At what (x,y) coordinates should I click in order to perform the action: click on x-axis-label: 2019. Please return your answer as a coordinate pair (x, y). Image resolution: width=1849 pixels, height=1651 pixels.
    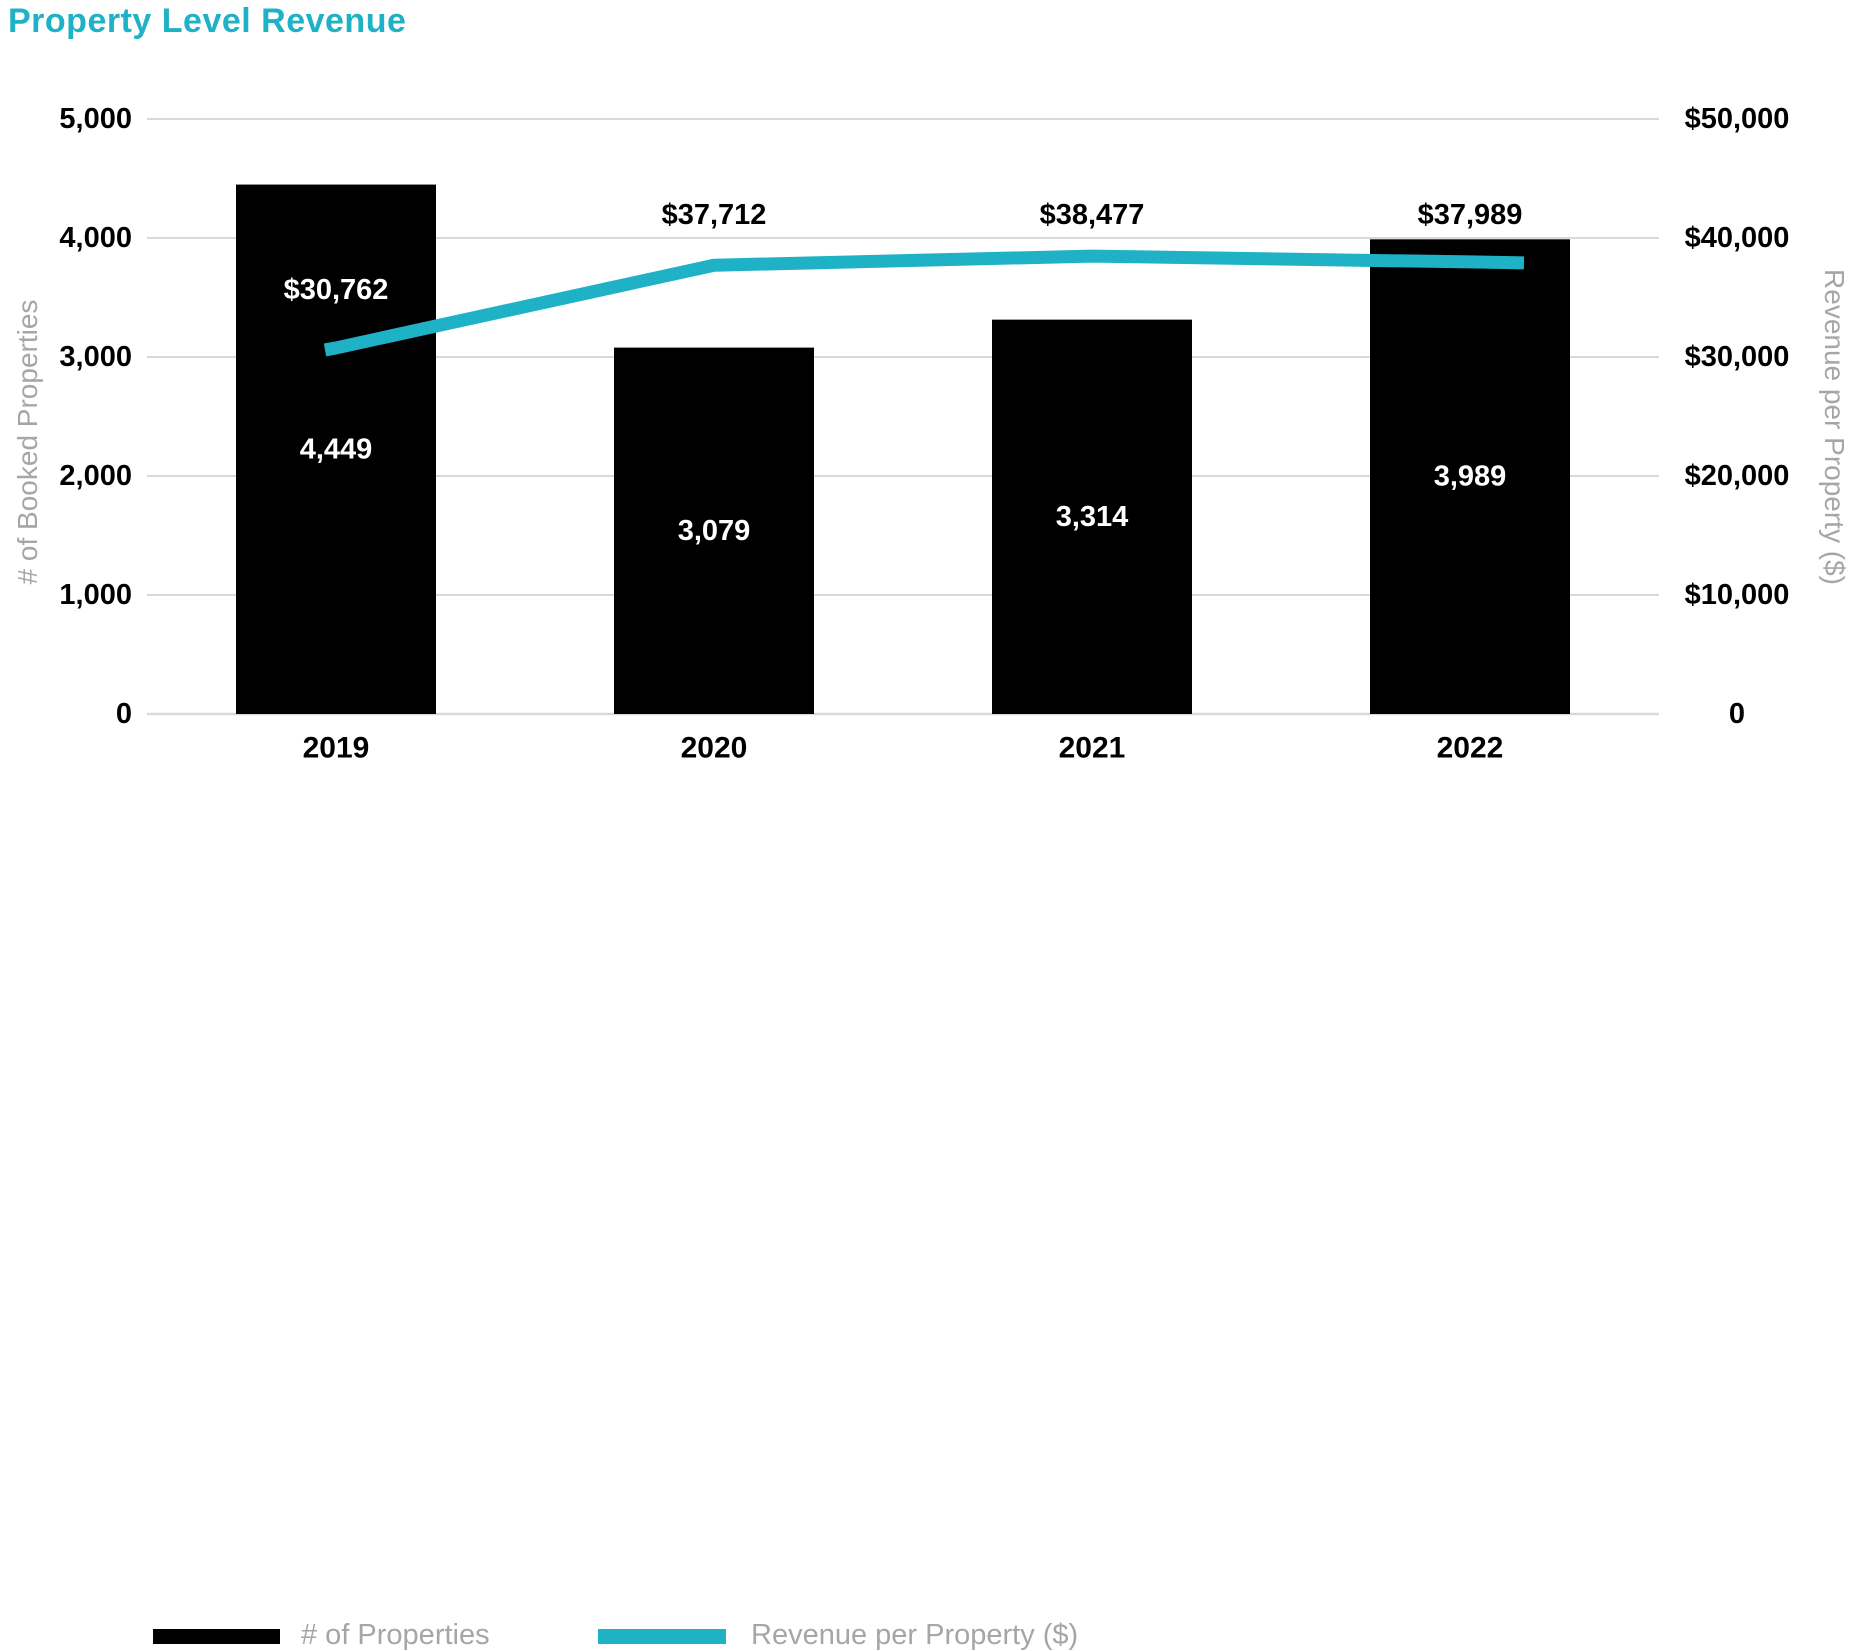
    Looking at the image, I should click on (336, 748).